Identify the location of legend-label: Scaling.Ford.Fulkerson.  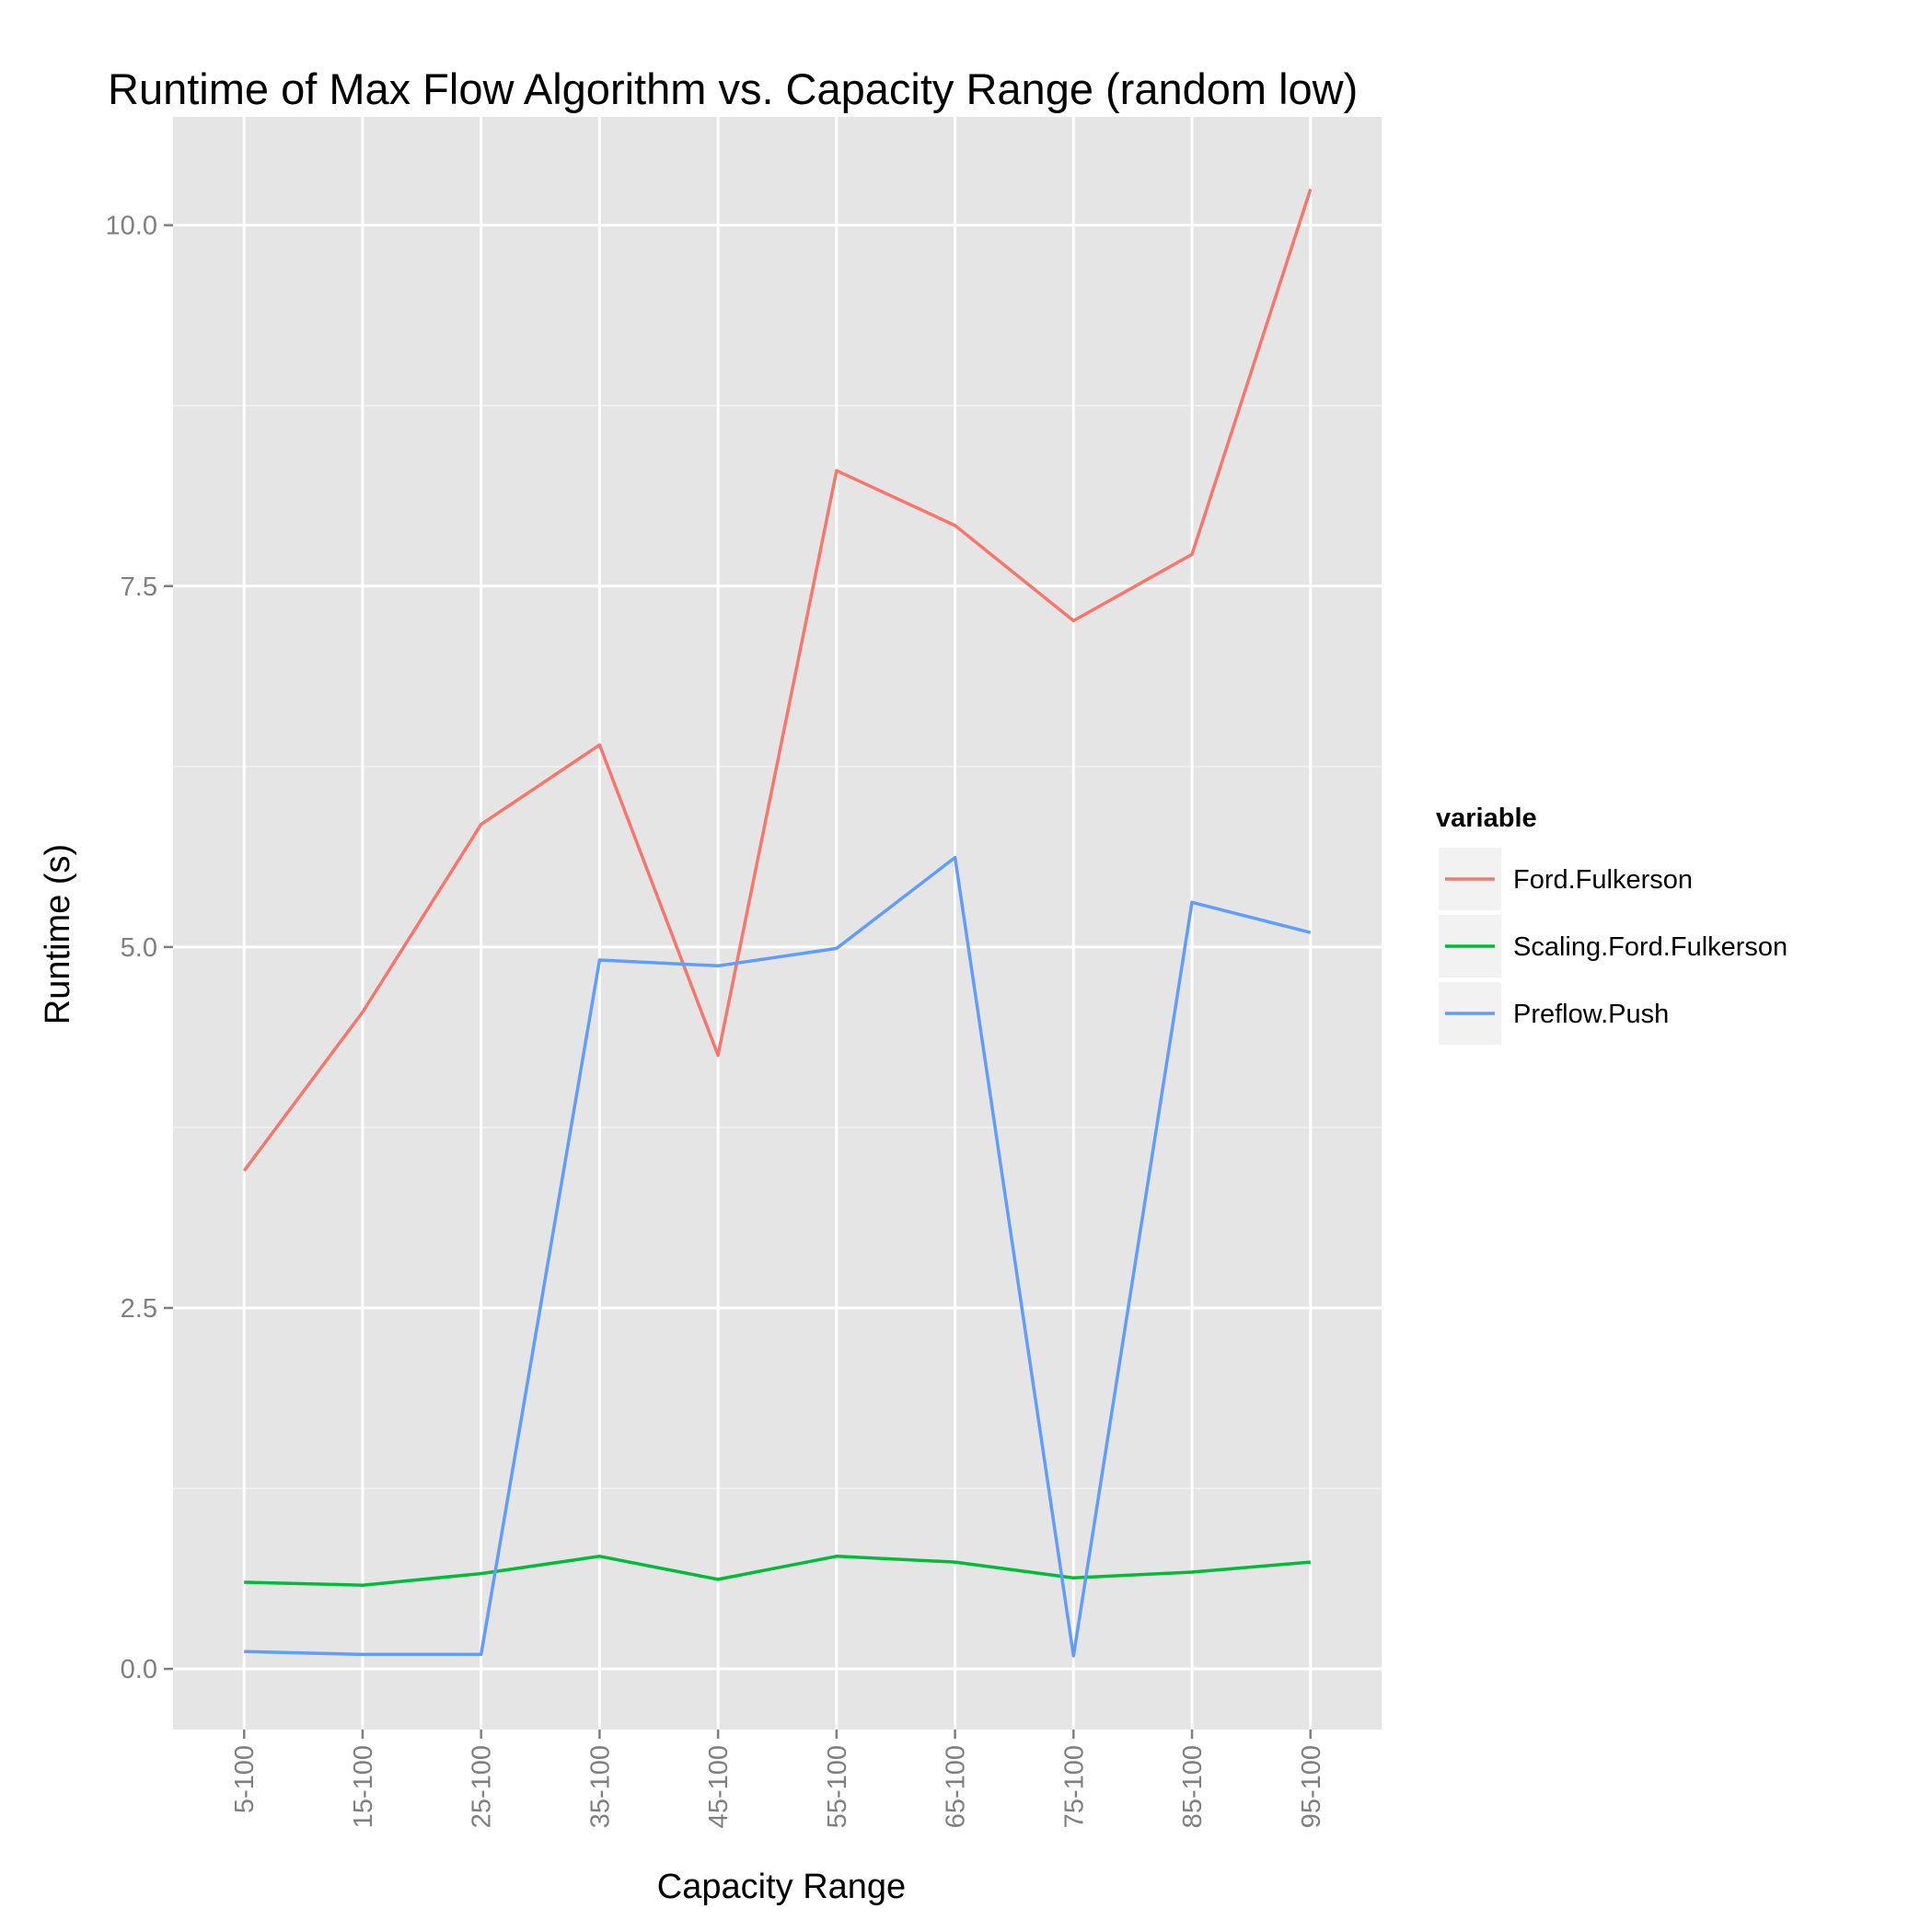
(1650, 947).